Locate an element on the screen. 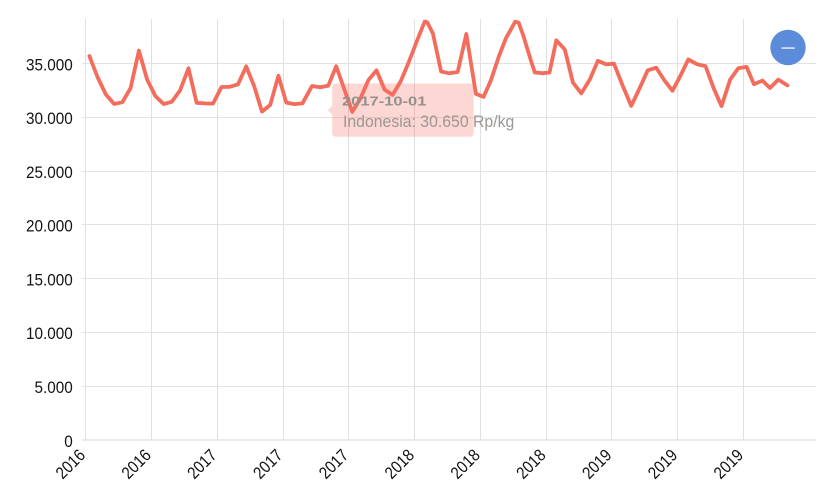  svg-text: 10.000 is located at coordinates (49, 333).